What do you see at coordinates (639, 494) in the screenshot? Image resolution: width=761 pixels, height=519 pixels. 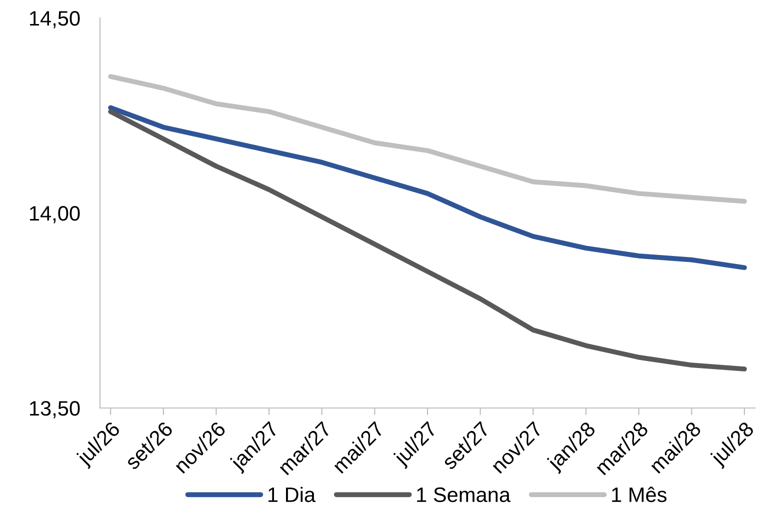 I see `legend-label: 1 Mês` at bounding box center [639, 494].